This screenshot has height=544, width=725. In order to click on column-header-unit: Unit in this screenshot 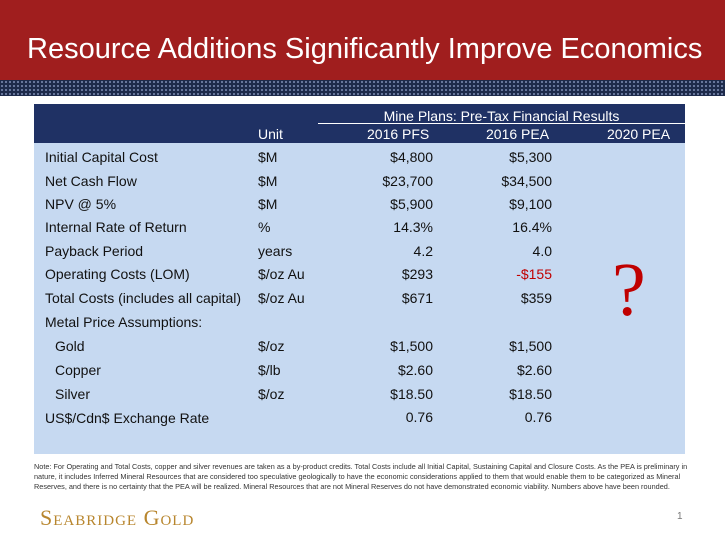, I will do `click(270, 134)`.